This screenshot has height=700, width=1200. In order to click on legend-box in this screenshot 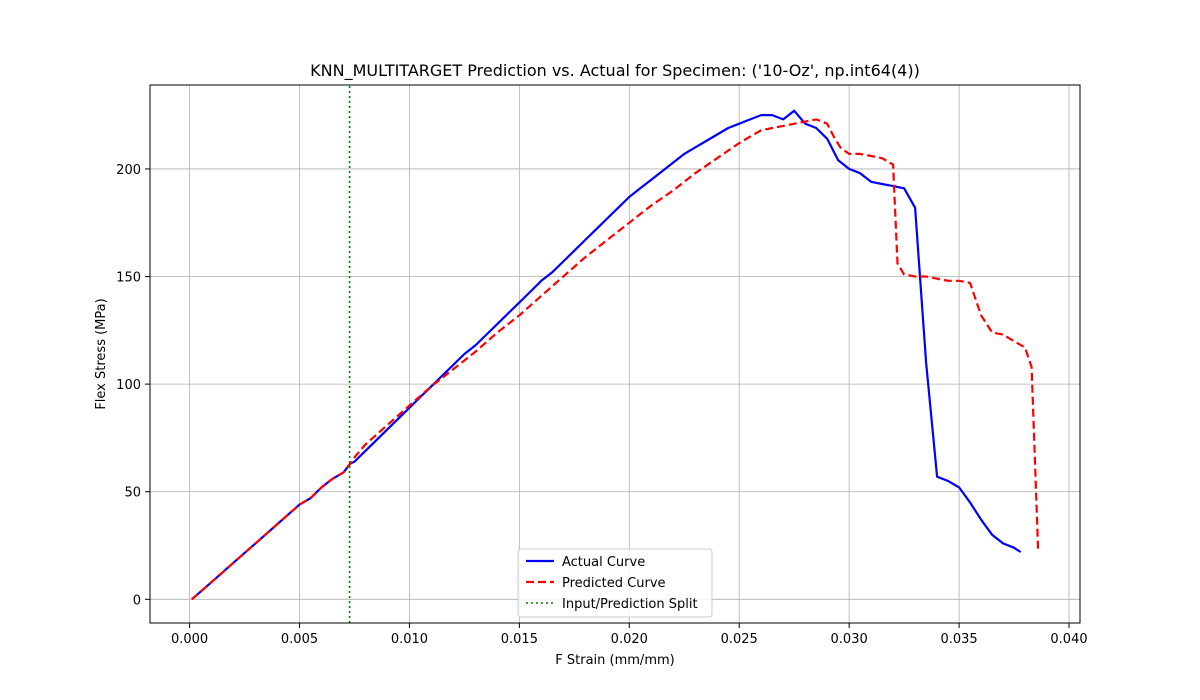, I will do `click(615, 583)`.